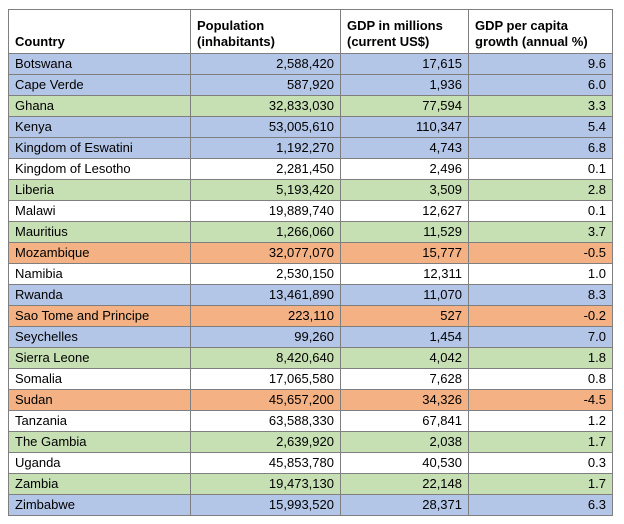  What do you see at coordinates (540, 169) in the screenshot?
I see `cell-growth: 0.1` at bounding box center [540, 169].